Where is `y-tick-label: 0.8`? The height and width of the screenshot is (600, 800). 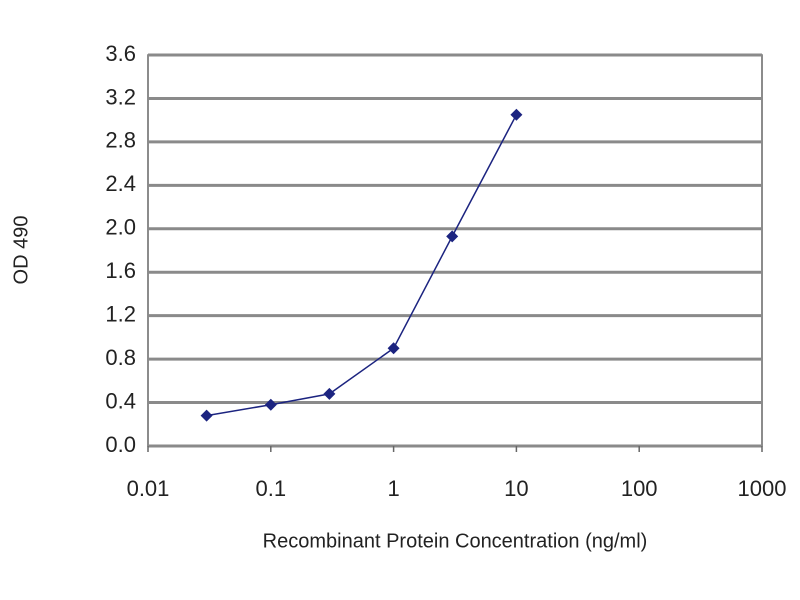 y-tick-label: 0.8 is located at coordinates (120, 357).